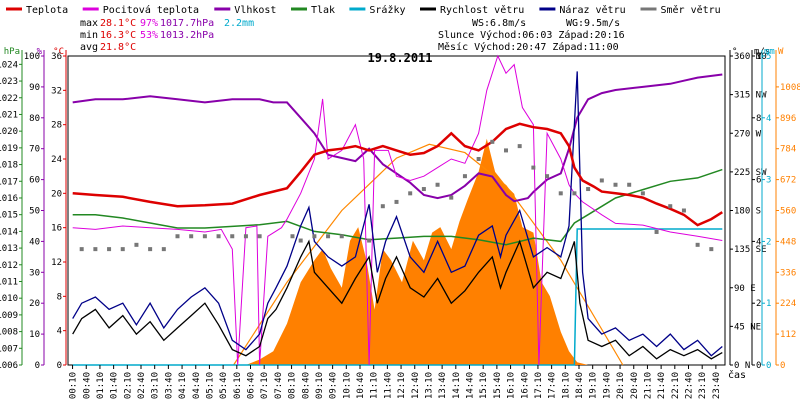 This screenshot has height=400, width=800. Describe the element at coordinates (788, 212) in the screenshot. I see `axis-tick-label-W-5: 560` at that location.